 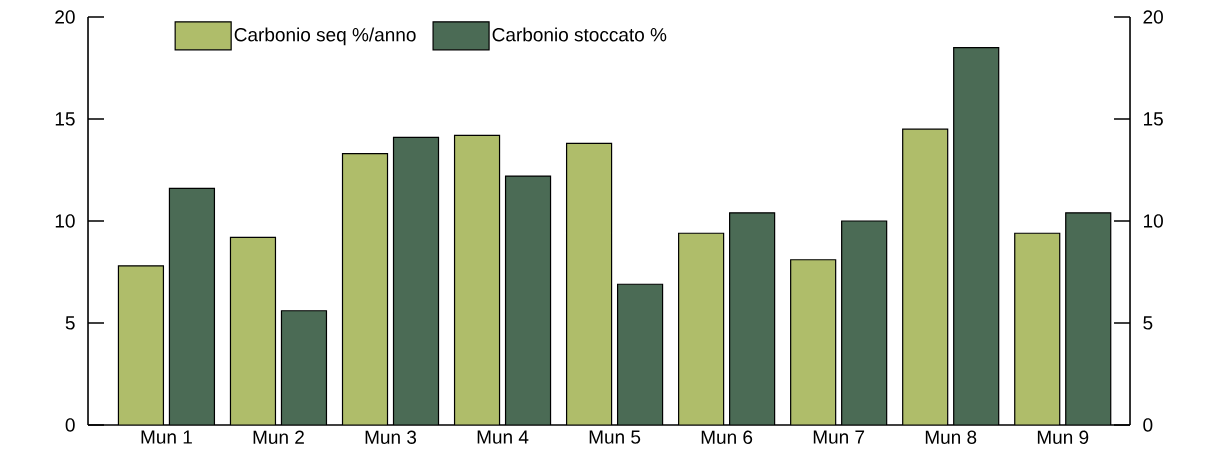 What do you see at coordinates (1153, 17) in the screenshot?
I see `y-tick-label: 20` at bounding box center [1153, 17].